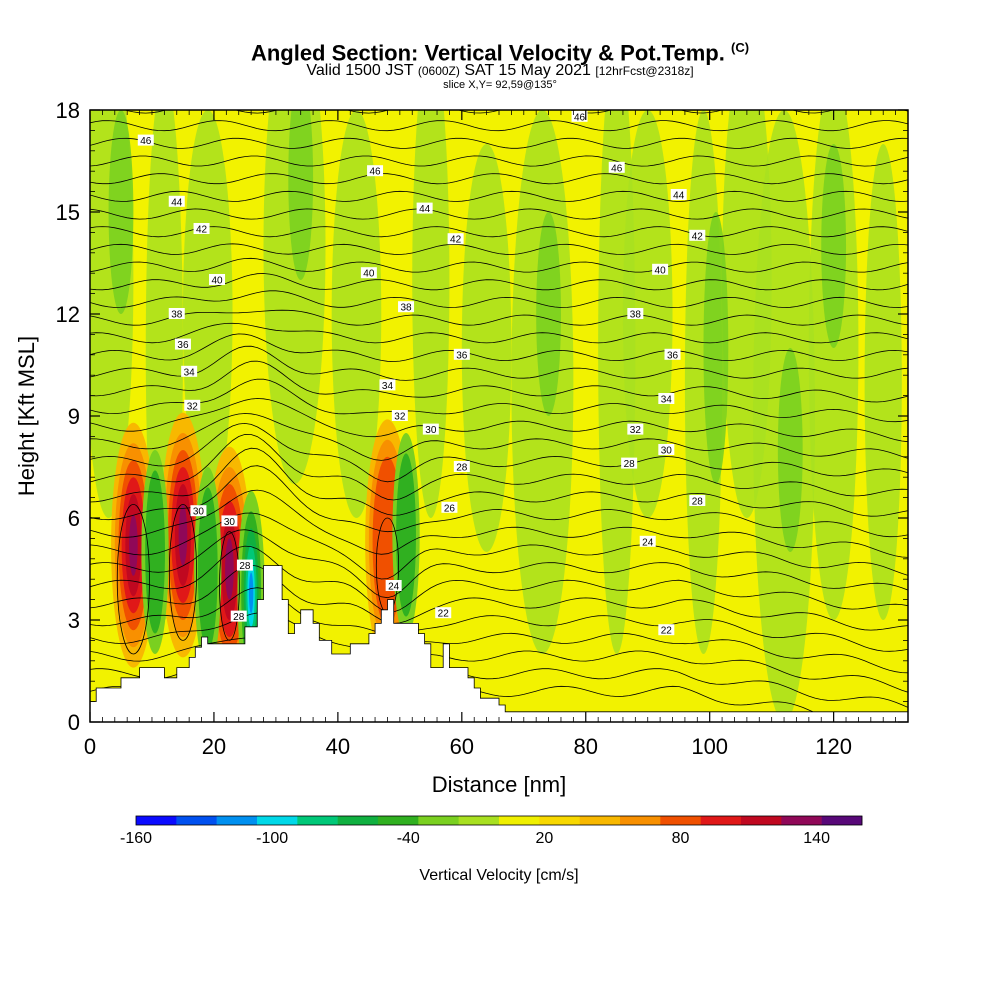 The height and width of the screenshot is (1000, 1000). What do you see at coordinates (498, 875) in the screenshot?
I see `colorbar-label: Vertical Velocity [cm/s]` at bounding box center [498, 875].